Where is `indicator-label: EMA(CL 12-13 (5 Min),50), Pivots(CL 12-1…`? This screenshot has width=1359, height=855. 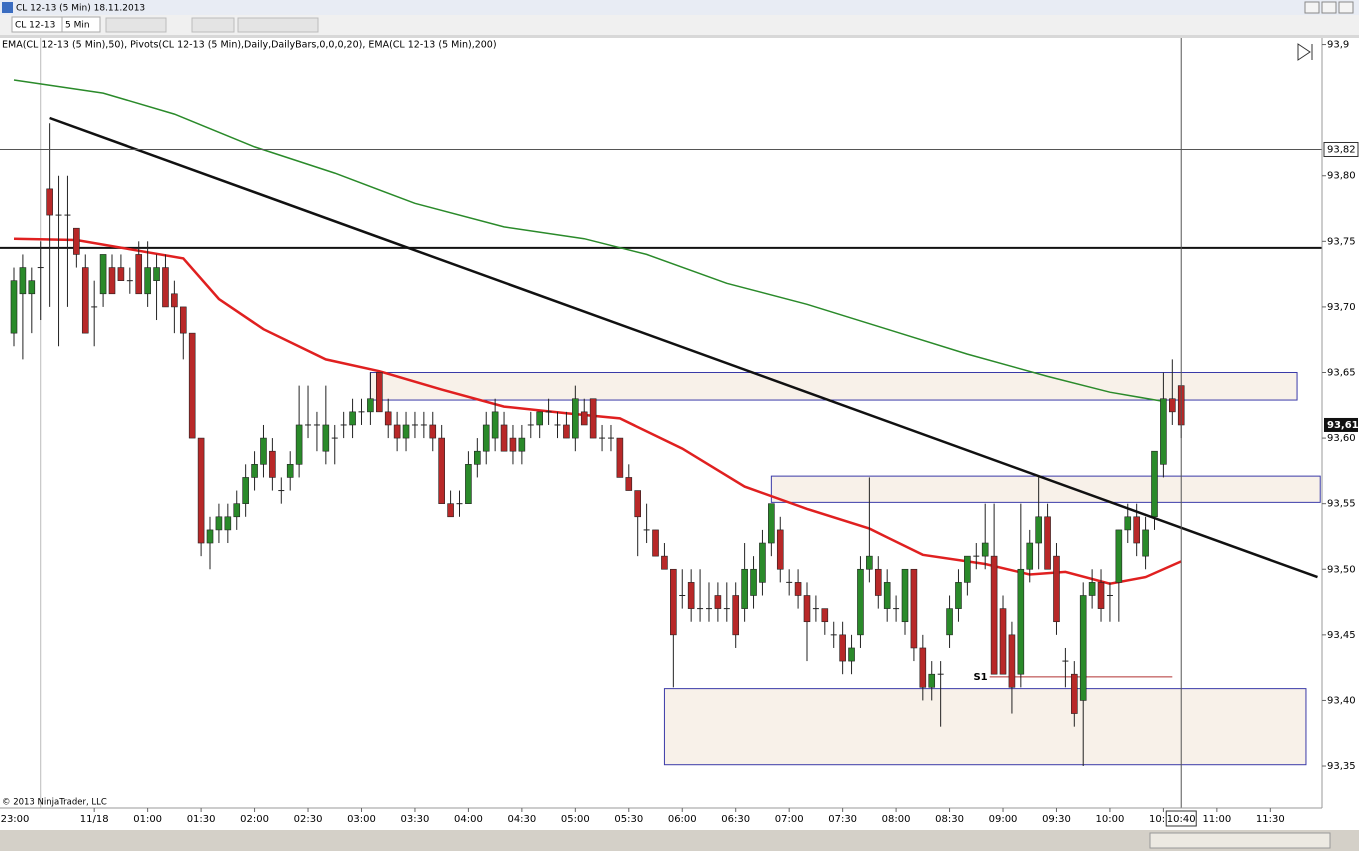
indicator-label: EMA(CL 12-13 (5 Min),50), Pivots(CL 12-1… is located at coordinates (249, 45).